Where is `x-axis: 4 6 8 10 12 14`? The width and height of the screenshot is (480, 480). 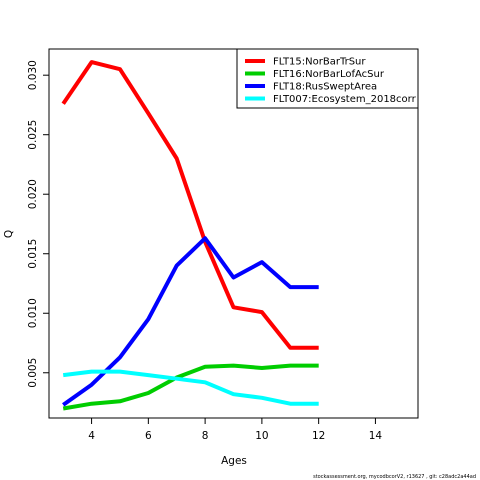
x-axis: 4 6 8 10 12 14 is located at coordinates (235, 430).